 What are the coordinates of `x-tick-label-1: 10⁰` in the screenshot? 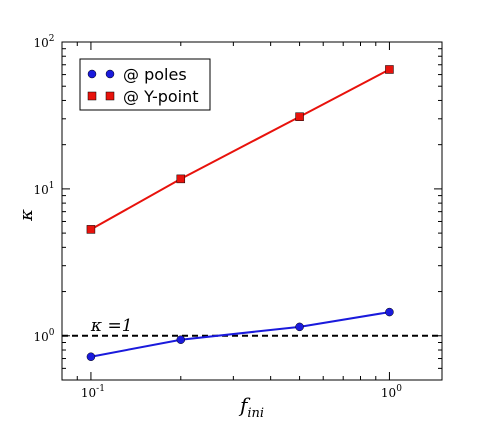 It's located at (391, 392).